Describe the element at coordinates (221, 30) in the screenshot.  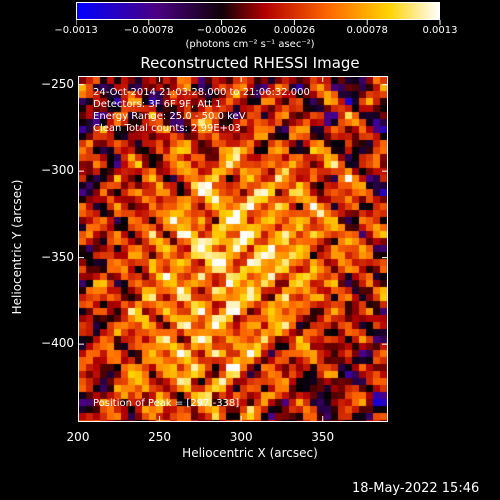
I see `colorbar-tick-label: −0.00026` at that location.